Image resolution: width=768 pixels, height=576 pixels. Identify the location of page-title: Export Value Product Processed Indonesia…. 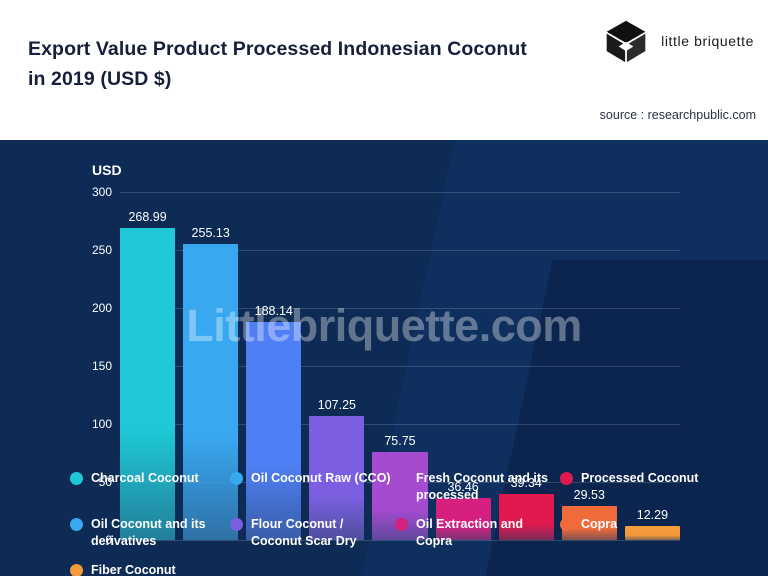
(277, 64).